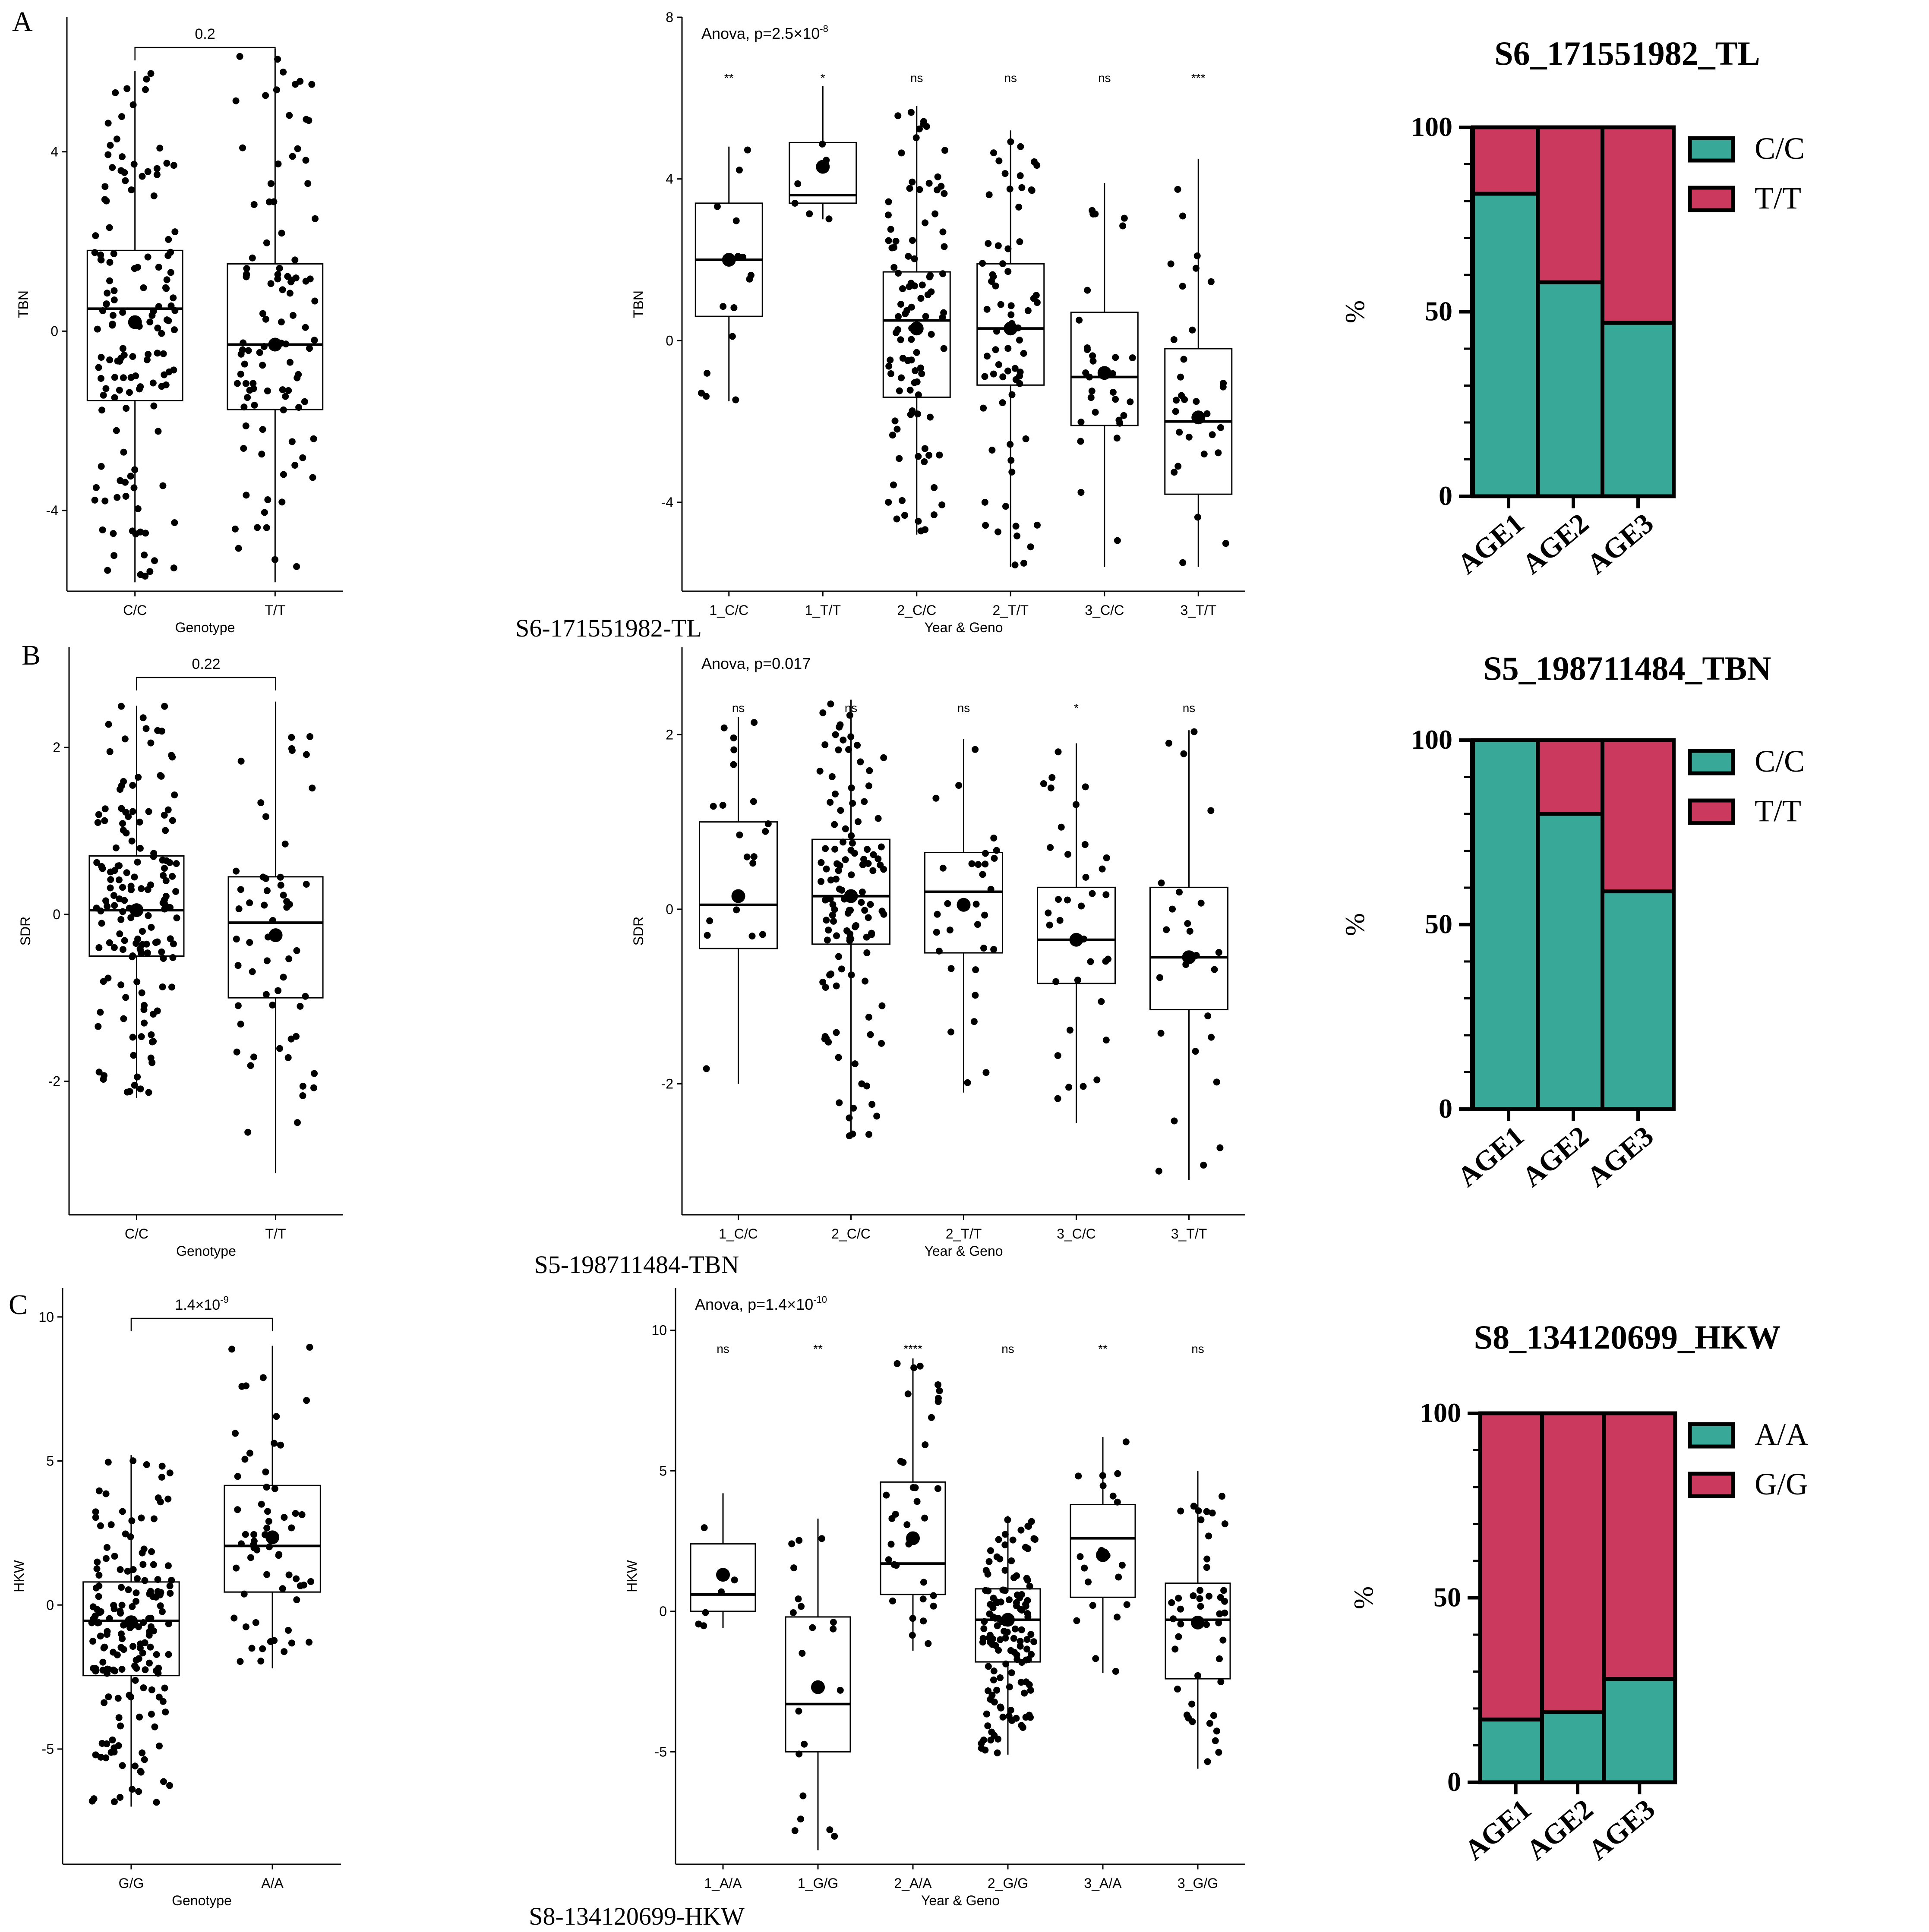 The width and height of the screenshot is (1929, 1932). Describe the element at coordinates (1355, 311) in the screenshot. I see `y-axis-label: %` at that location.